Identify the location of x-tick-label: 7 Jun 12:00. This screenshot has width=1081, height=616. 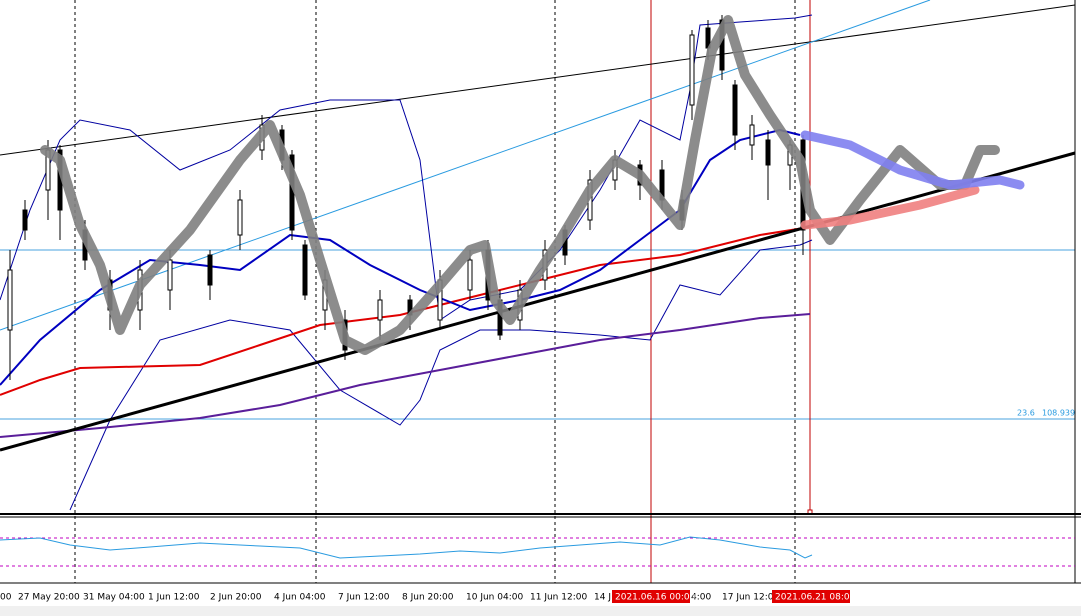
(364, 598).